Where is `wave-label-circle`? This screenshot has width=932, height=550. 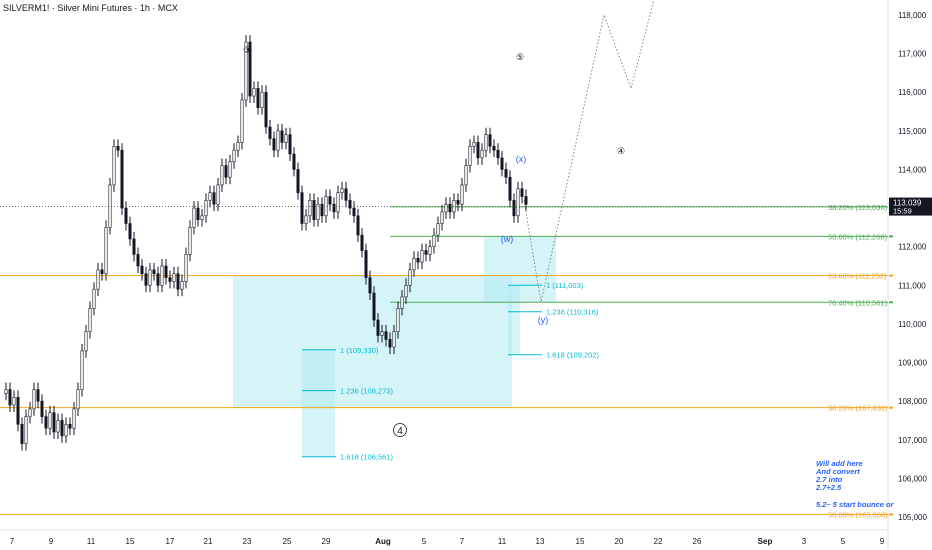 wave-label-circle is located at coordinates (400, 430).